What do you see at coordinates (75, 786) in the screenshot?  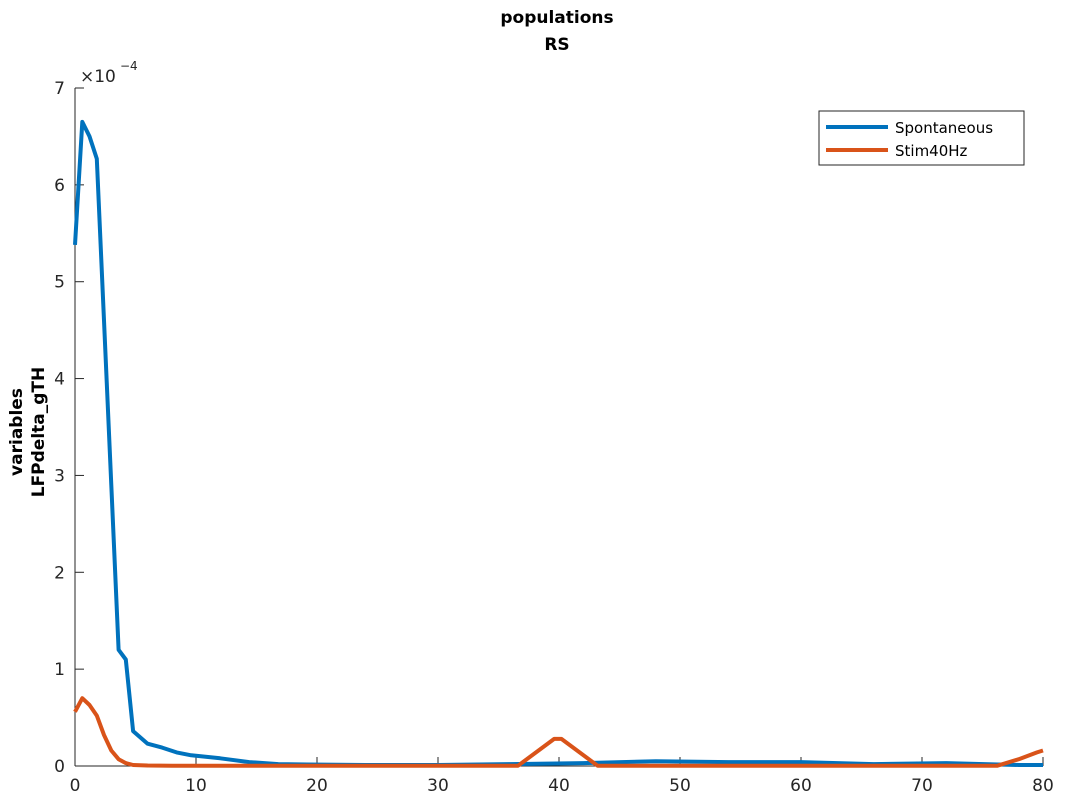 I see `x-tick-label: 0` at bounding box center [75, 786].